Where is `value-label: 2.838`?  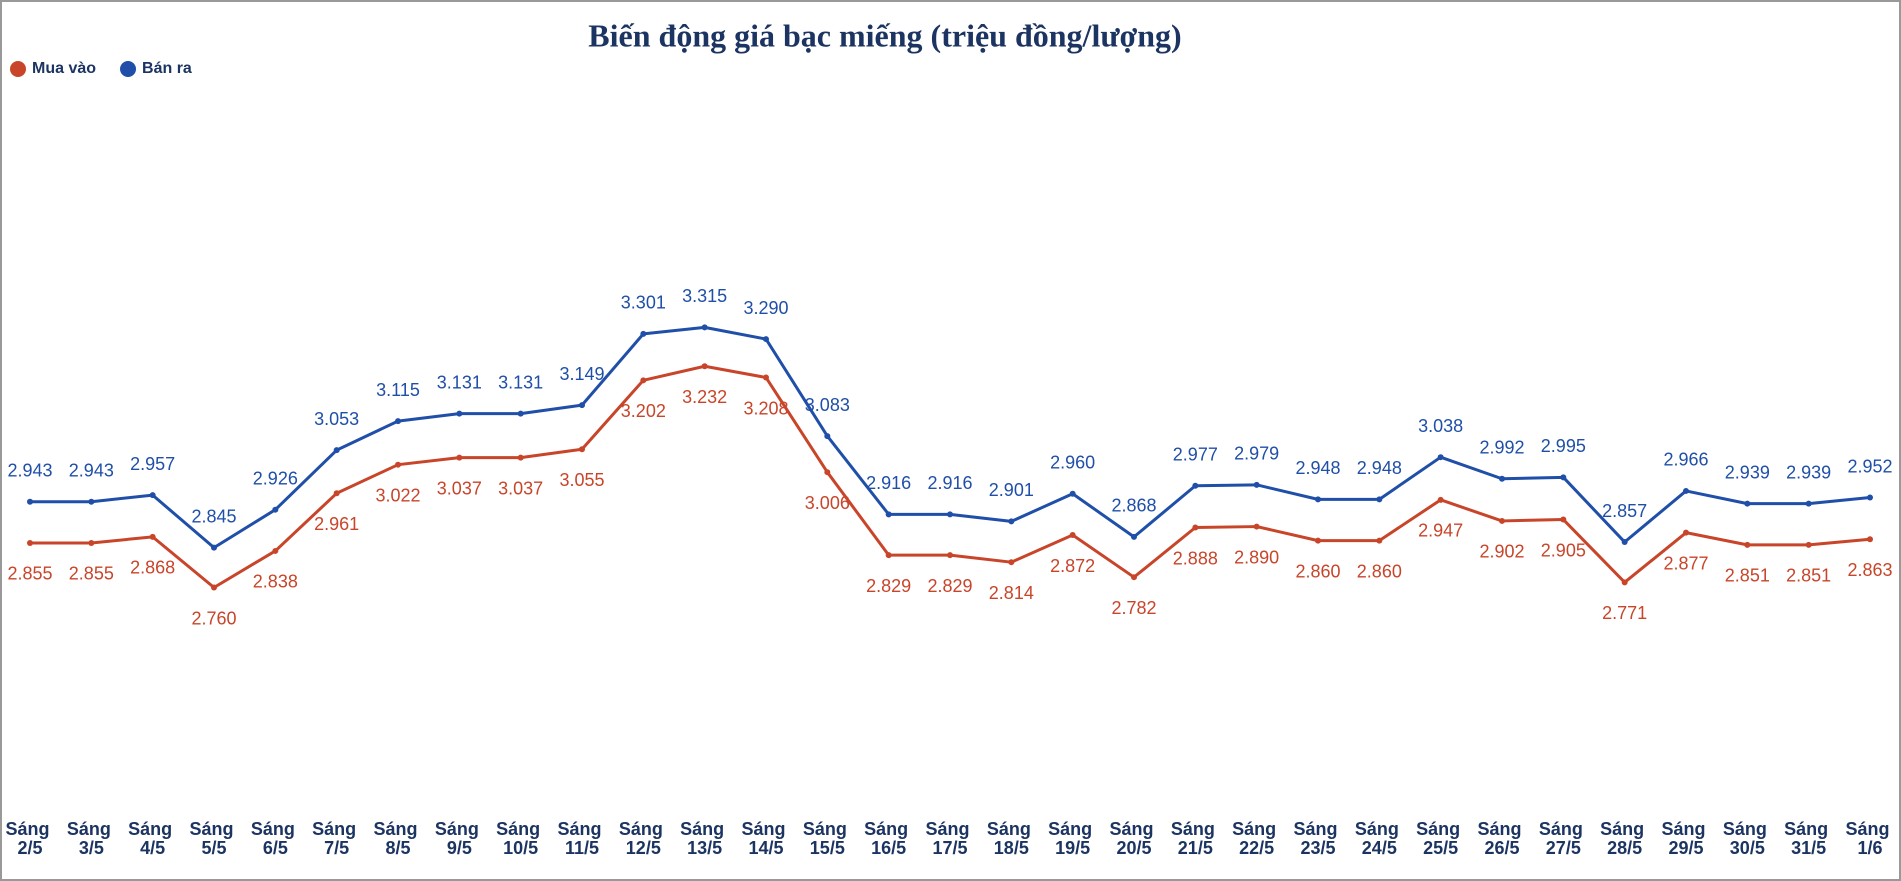 value-label: 2.838 is located at coordinates (275, 582).